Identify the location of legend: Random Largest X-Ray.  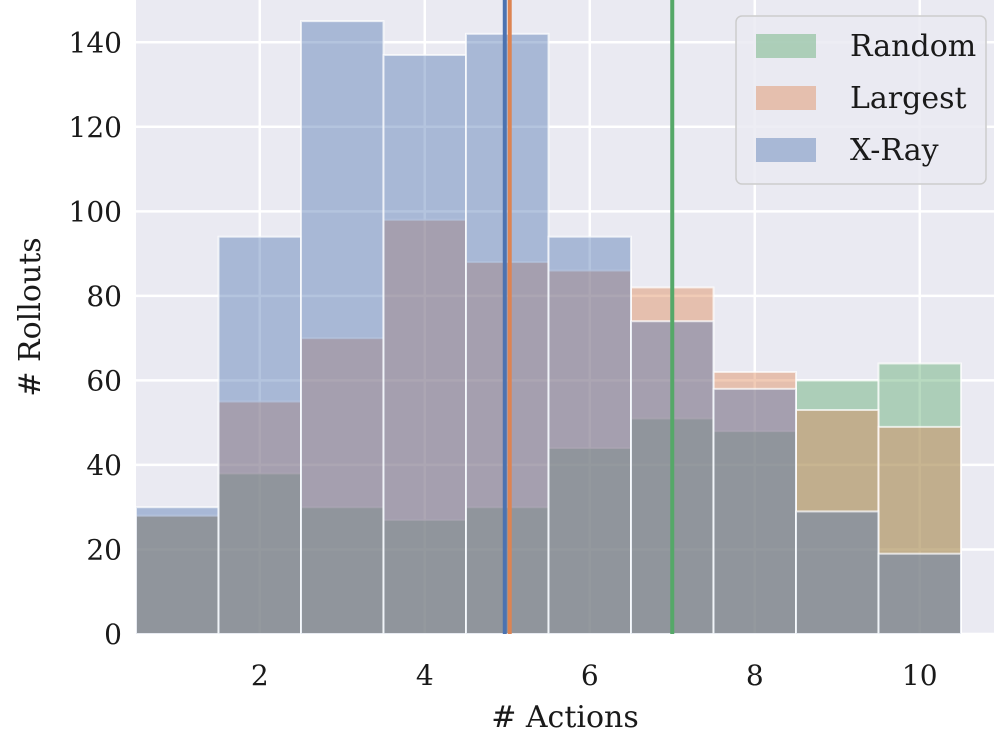
(861, 100).